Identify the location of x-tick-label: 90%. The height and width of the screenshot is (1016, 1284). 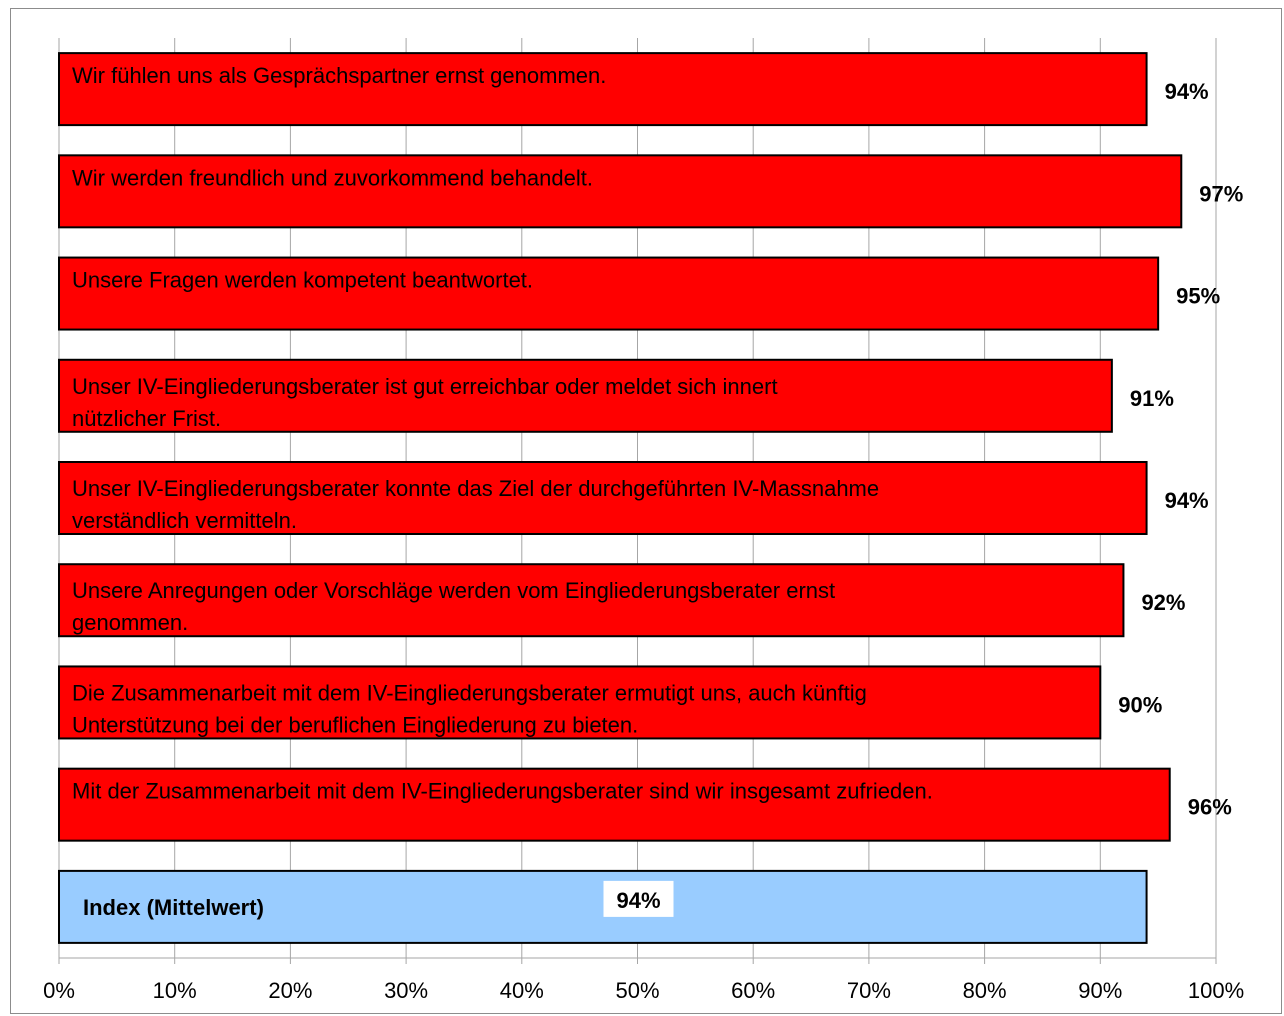
(1100, 990).